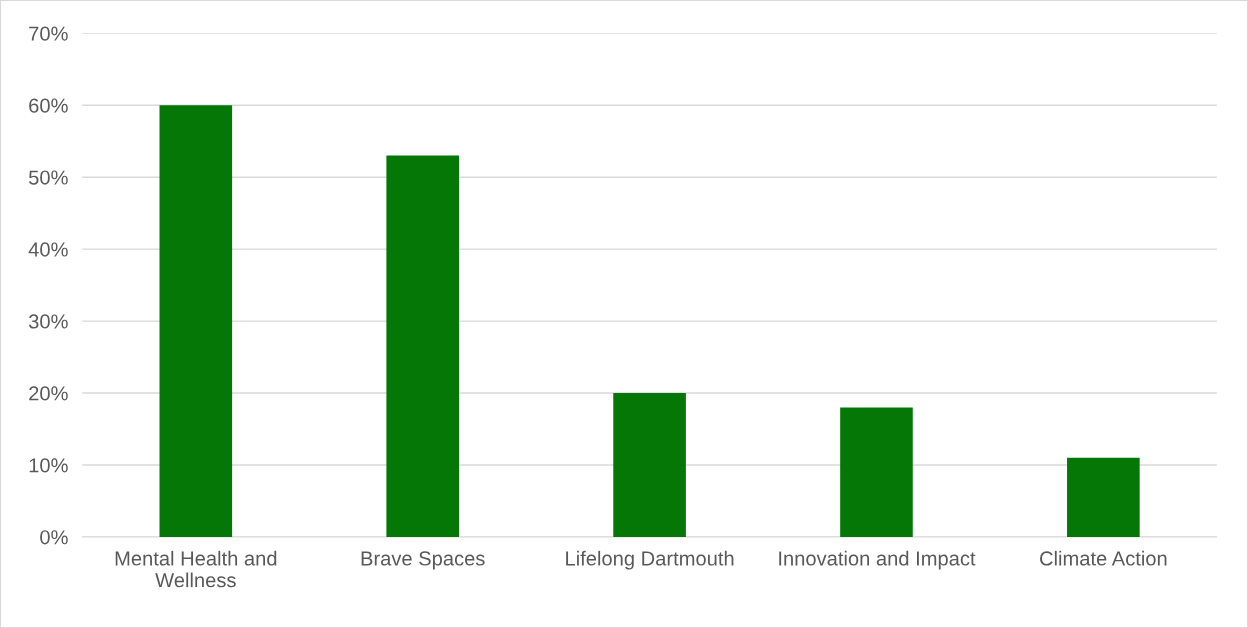 This screenshot has width=1248, height=628. I want to click on x-tick-label: Climate Action, so click(1103, 558).